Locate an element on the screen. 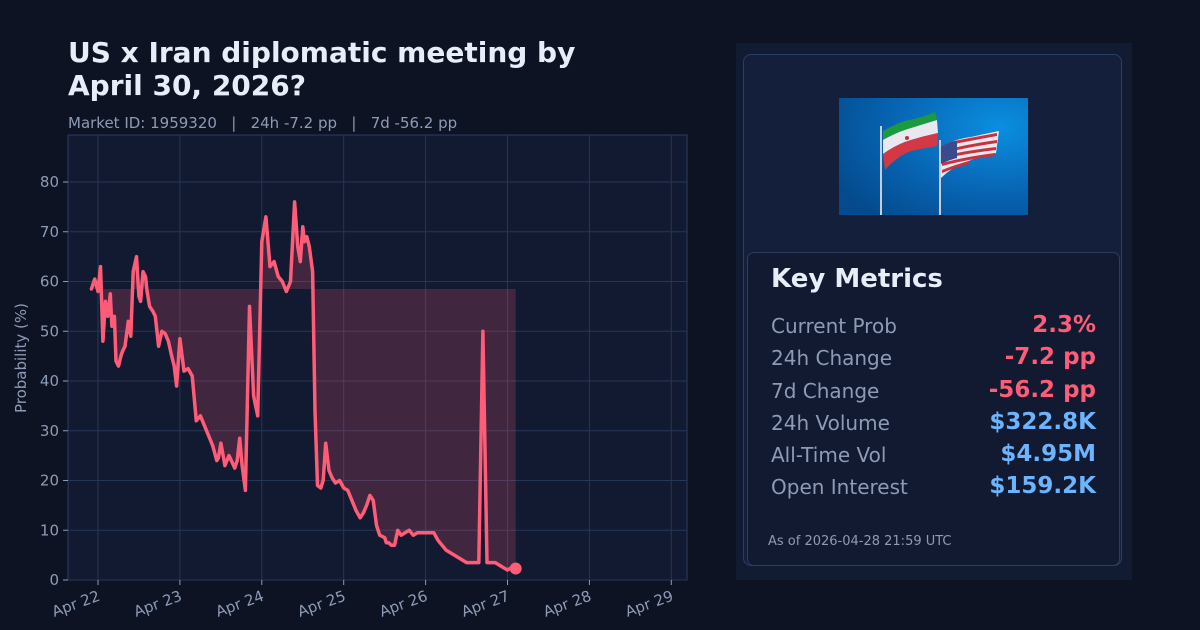 The image size is (1200, 630). metric-label: 7d Change is located at coordinates (825, 391).